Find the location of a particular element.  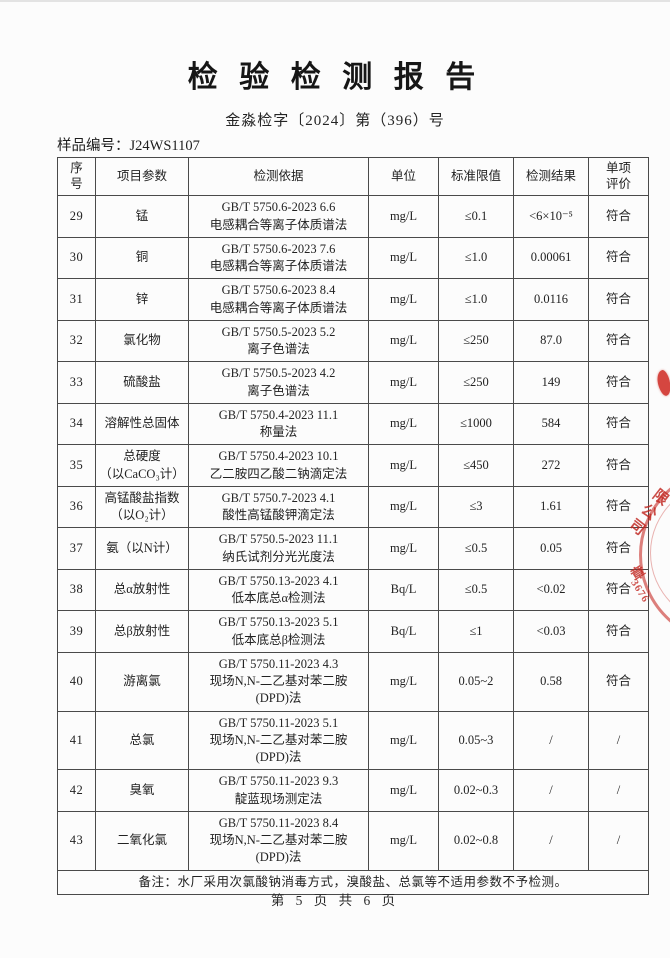

cell-result: <0.02 is located at coordinates (551, 590).